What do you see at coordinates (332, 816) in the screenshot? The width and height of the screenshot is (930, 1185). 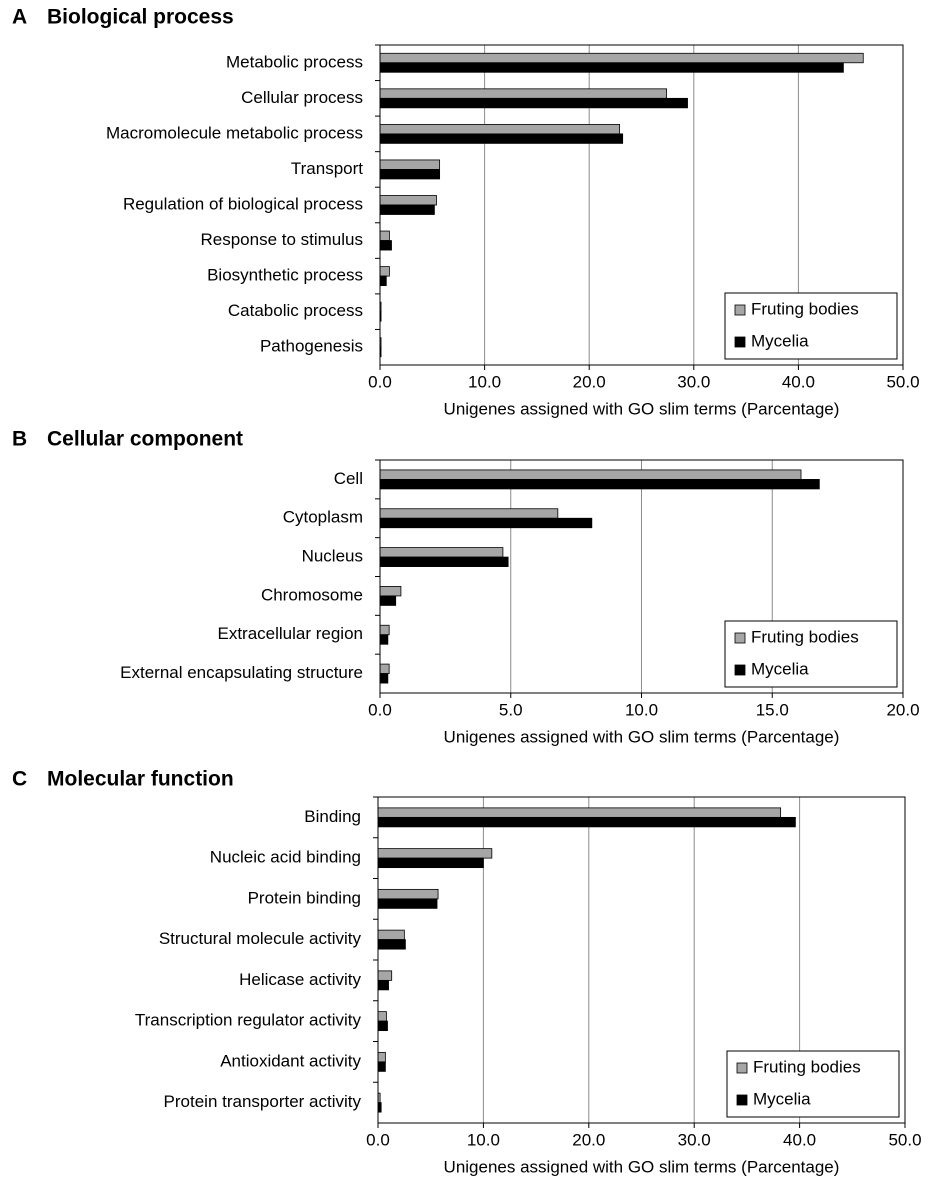 I see `y-tick-label: Binding` at bounding box center [332, 816].